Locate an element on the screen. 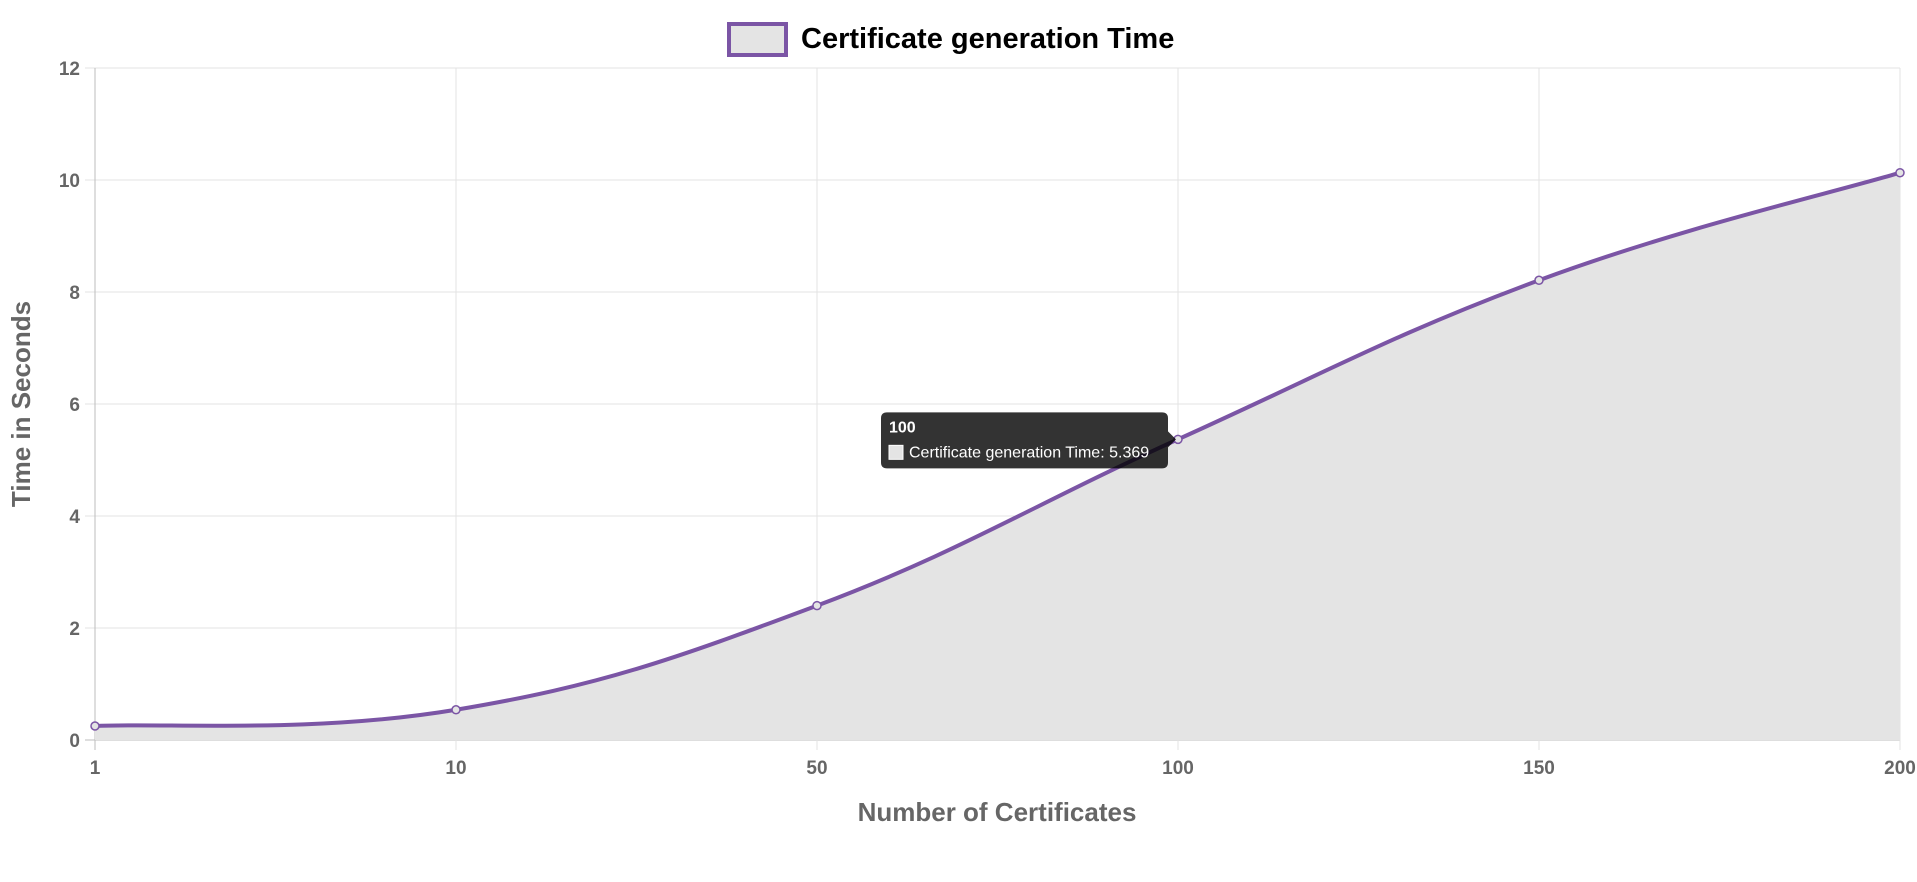  x-tick-label: 150 is located at coordinates (1539, 768).